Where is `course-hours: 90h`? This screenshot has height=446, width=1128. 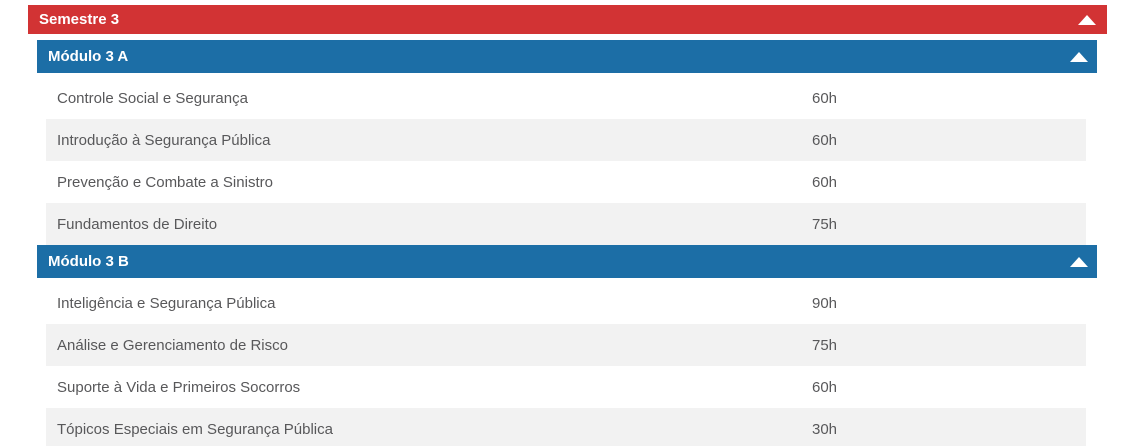
course-hours: 90h is located at coordinates (825, 303).